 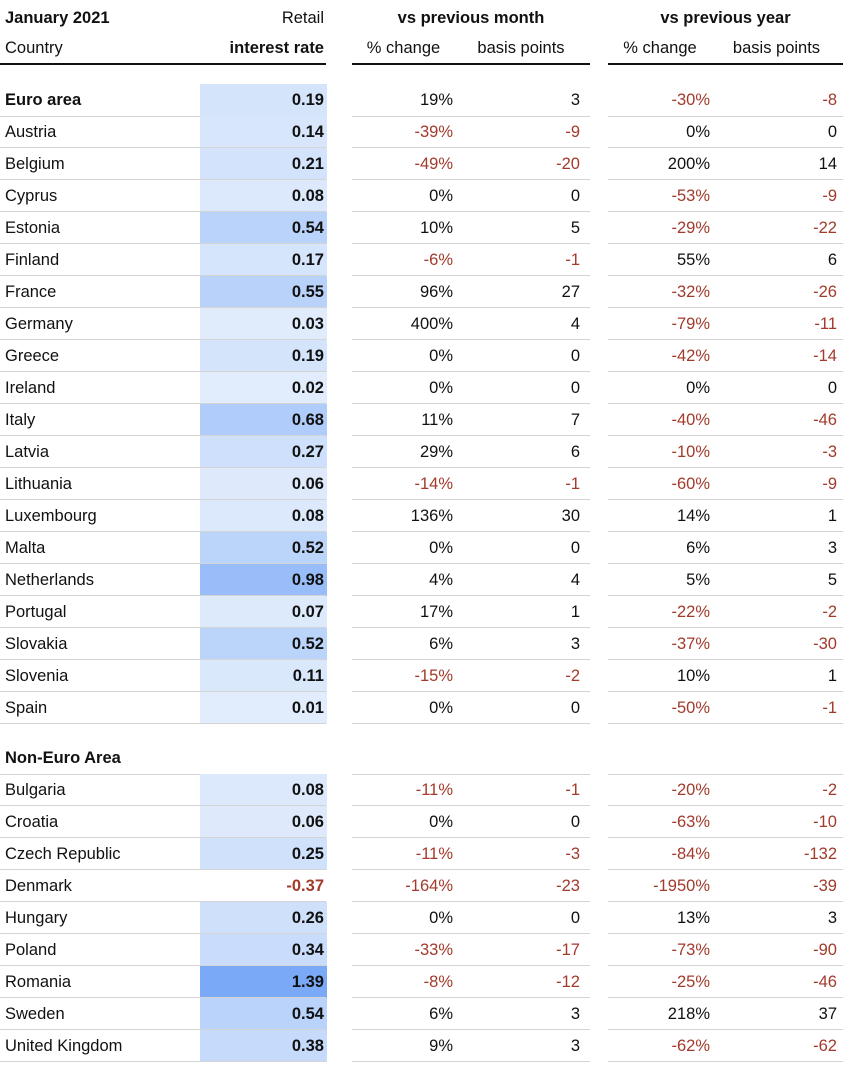 What do you see at coordinates (43, 100) in the screenshot?
I see `section-label: Euro area` at bounding box center [43, 100].